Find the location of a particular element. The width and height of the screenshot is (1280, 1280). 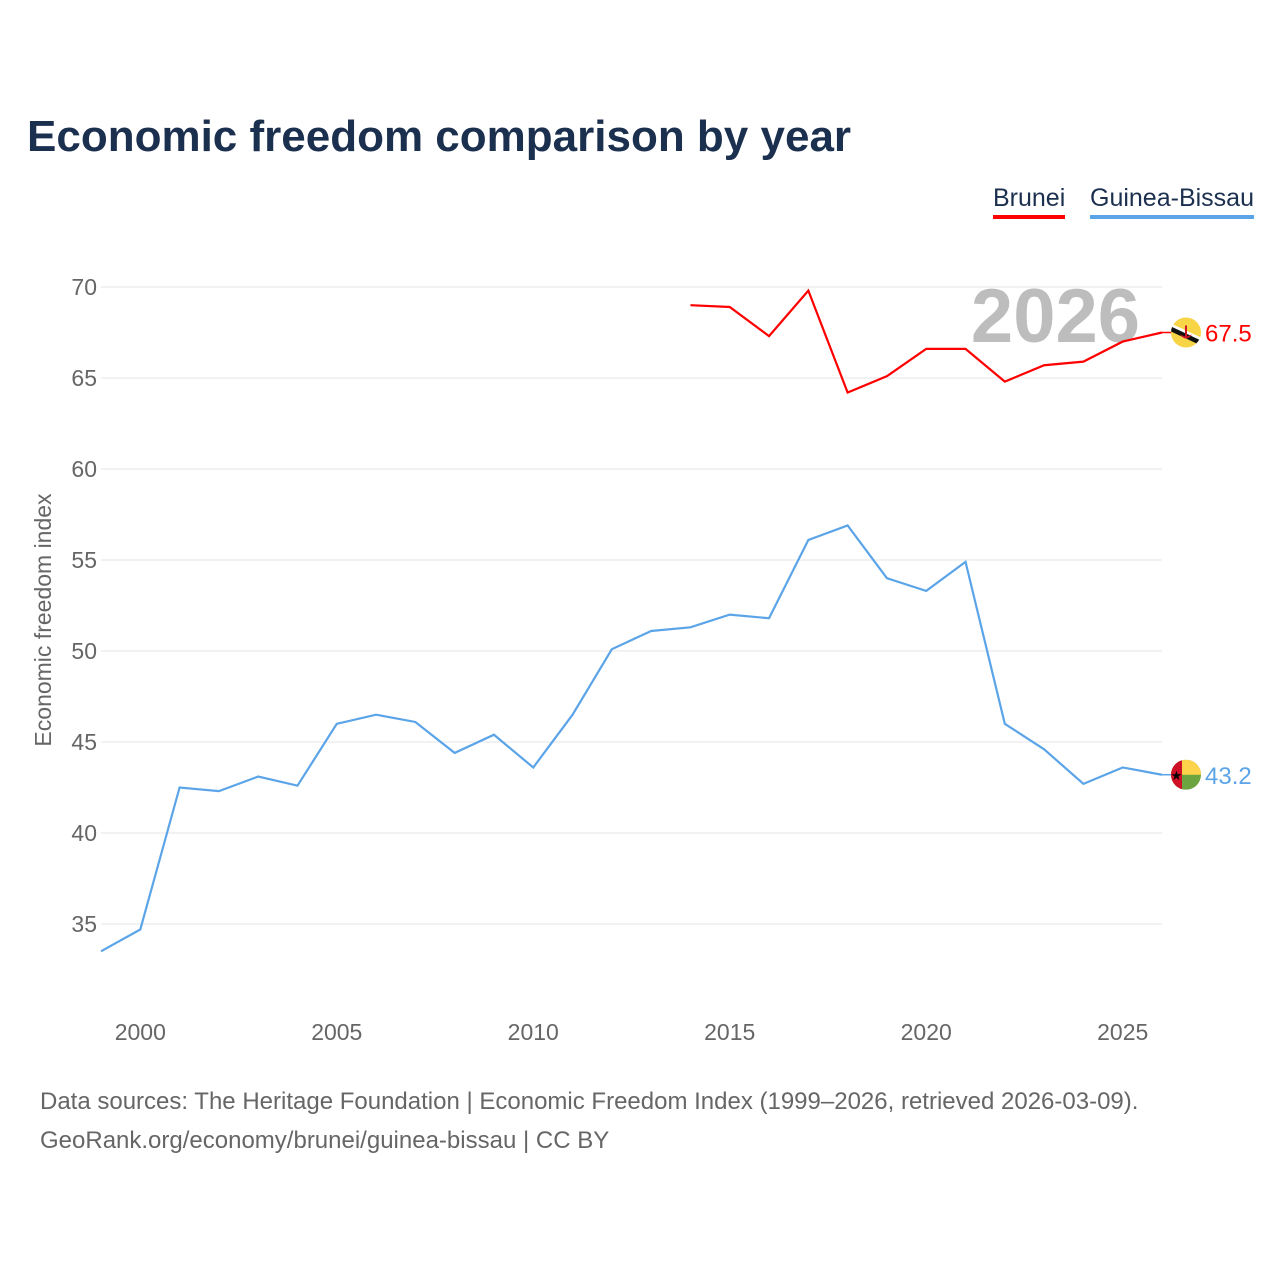

y-tick-label: 65 is located at coordinates (84, 378).